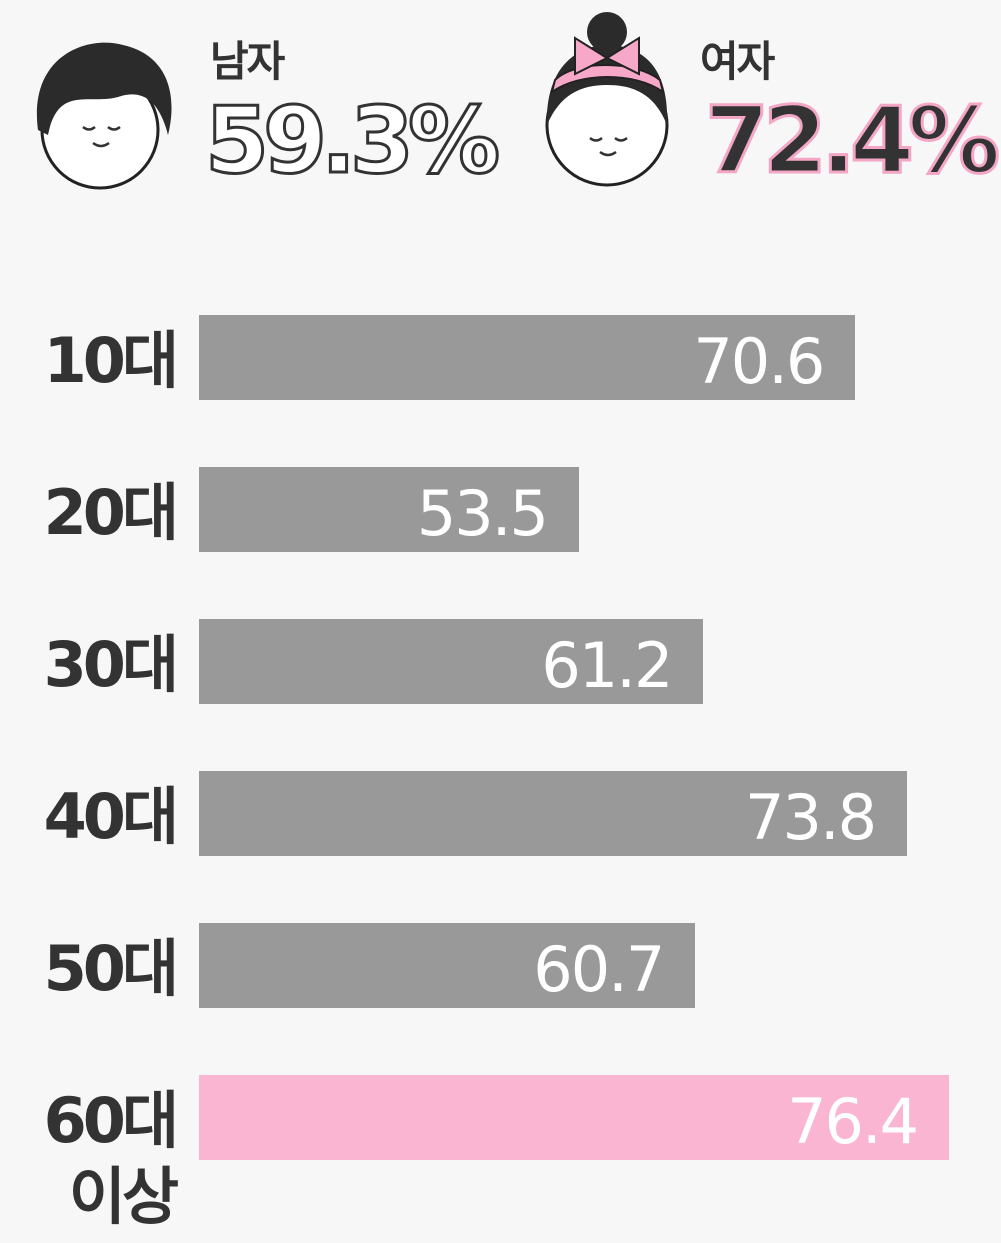 The width and height of the screenshot is (1001, 1243). What do you see at coordinates (111, 1158) in the screenshot?
I see `category-label: 60대 이상` at bounding box center [111, 1158].